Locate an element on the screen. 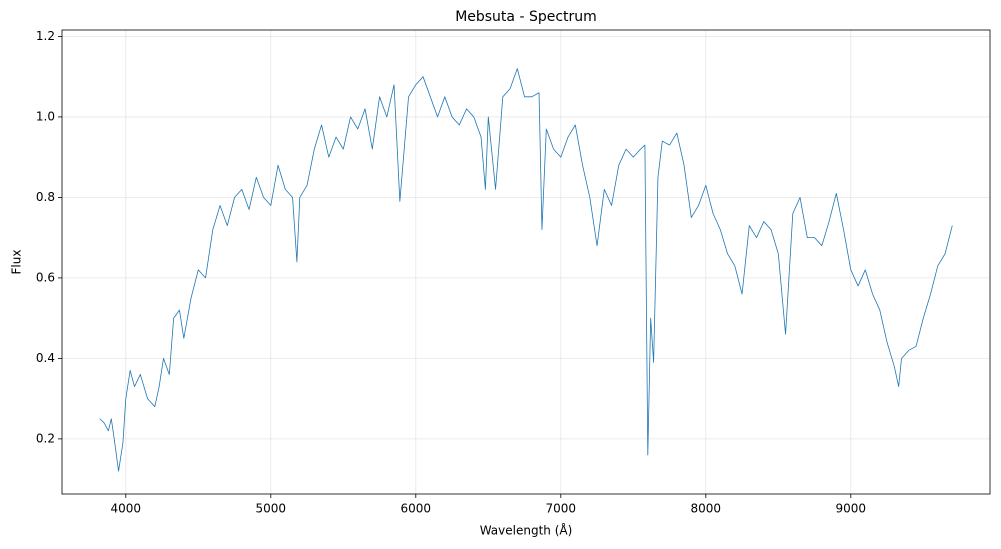 This screenshot has height=549, width=1001. y-tick-label: 0.6 is located at coordinates (45, 277).